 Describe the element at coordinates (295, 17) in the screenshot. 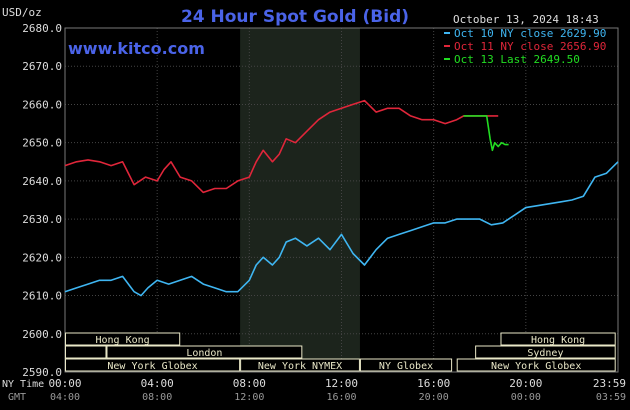

I see `chart-title: 24 Hour Spot Gold (Bid)` at that location.